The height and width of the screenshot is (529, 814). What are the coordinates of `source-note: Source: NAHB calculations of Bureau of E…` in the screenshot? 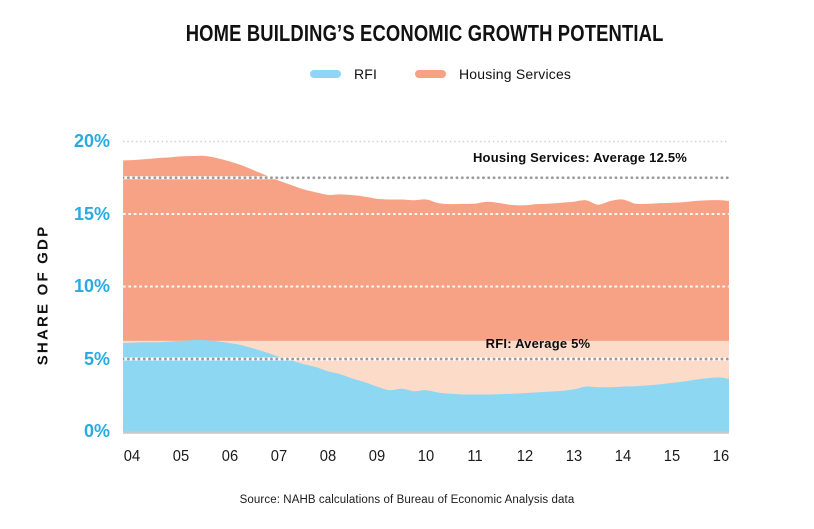 It's located at (407, 500).